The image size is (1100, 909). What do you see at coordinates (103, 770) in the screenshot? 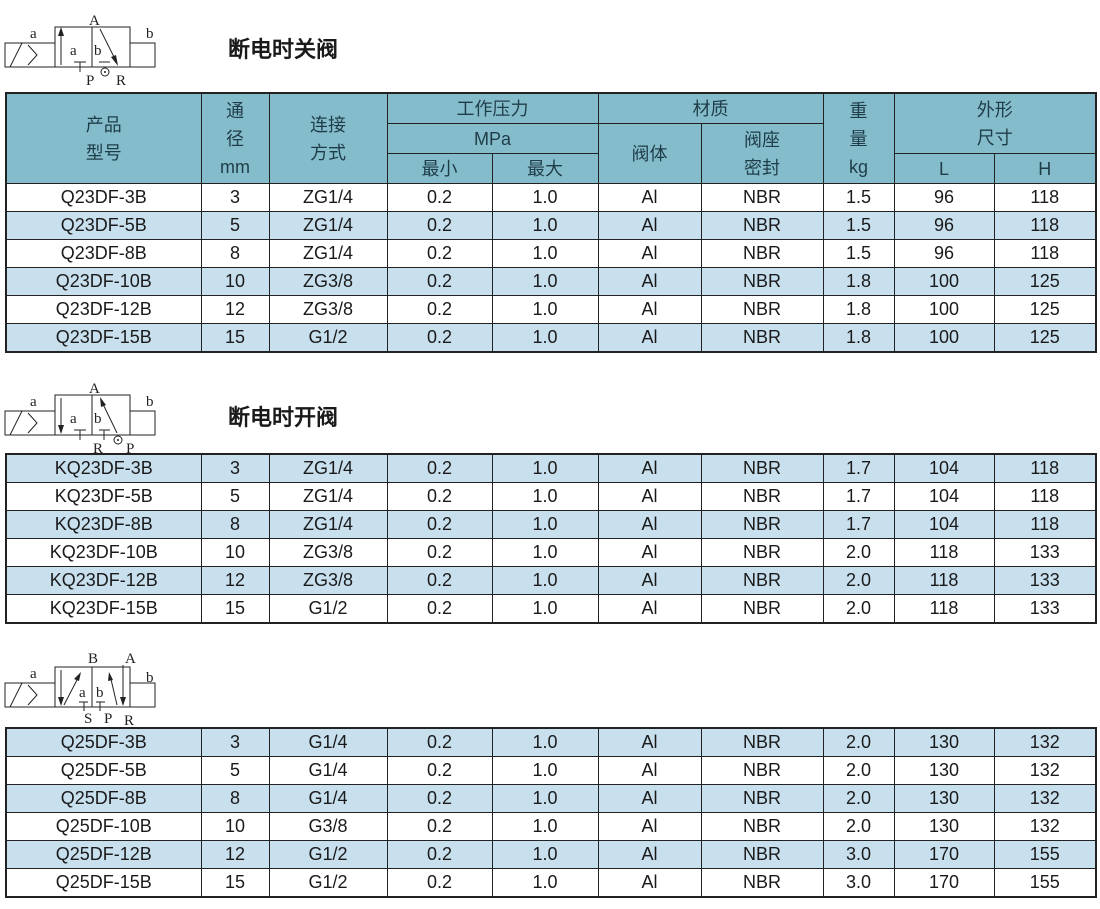
I see `cell-model: Q25DF-5B` at bounding box center [103, 770].